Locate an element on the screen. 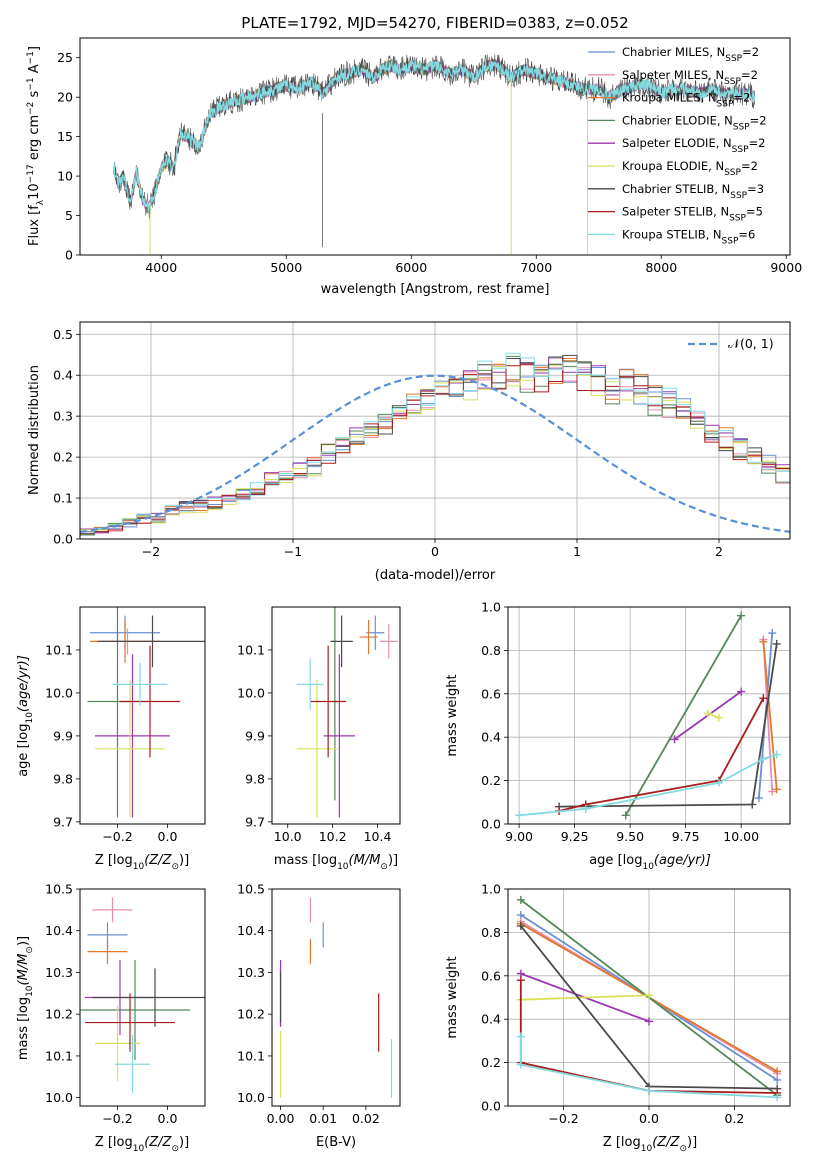  x-tick-label: 0.00 is located at coordinates (281, 1118).